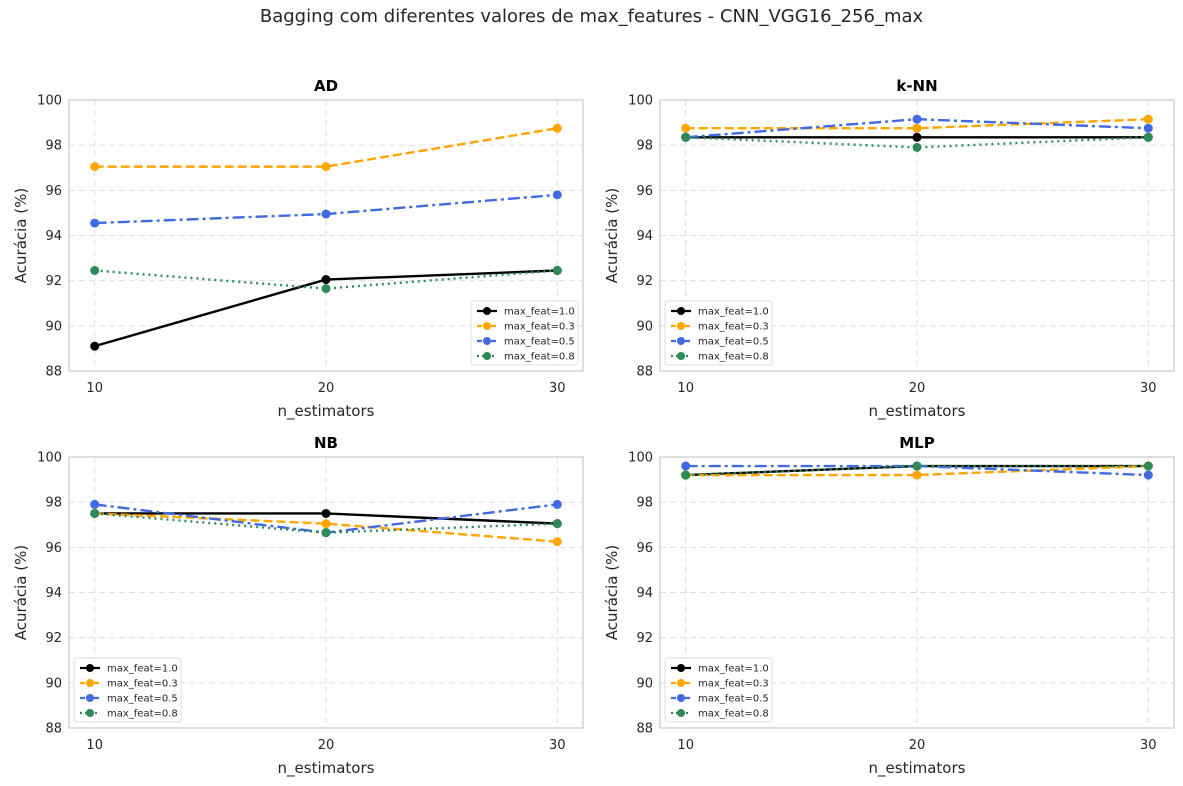 This screenshot has width=1183, height=786. What do you see at coordinates (326, 443) in the screenshot?
I see `panel-title: NB` at bounding box center [326, 443].